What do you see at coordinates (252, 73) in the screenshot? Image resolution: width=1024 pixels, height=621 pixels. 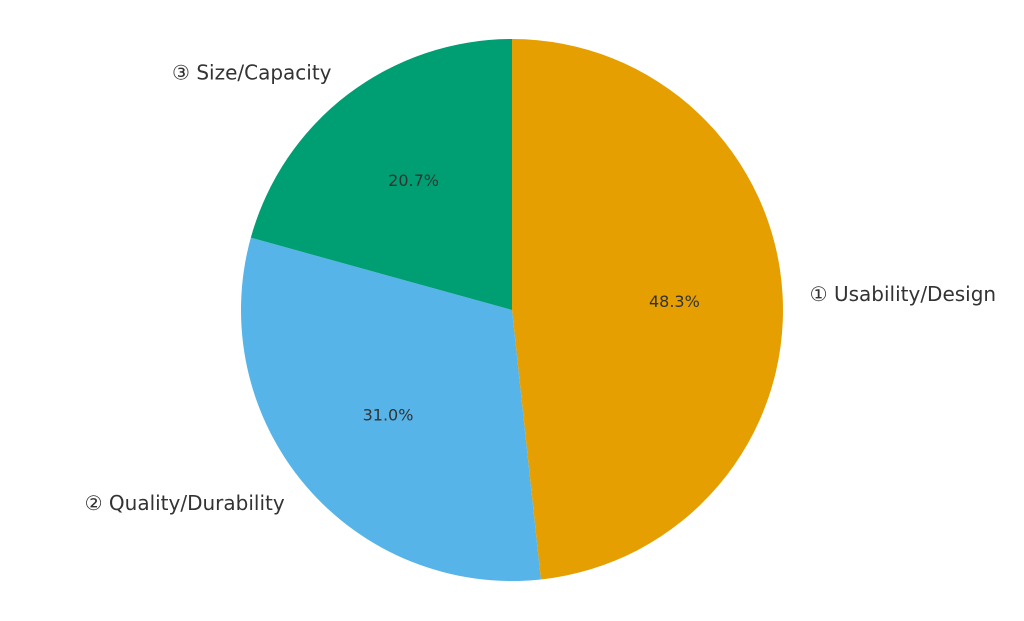 I see `category-label-3: ③ Size/Capacity` at bounding box center [252, 73].